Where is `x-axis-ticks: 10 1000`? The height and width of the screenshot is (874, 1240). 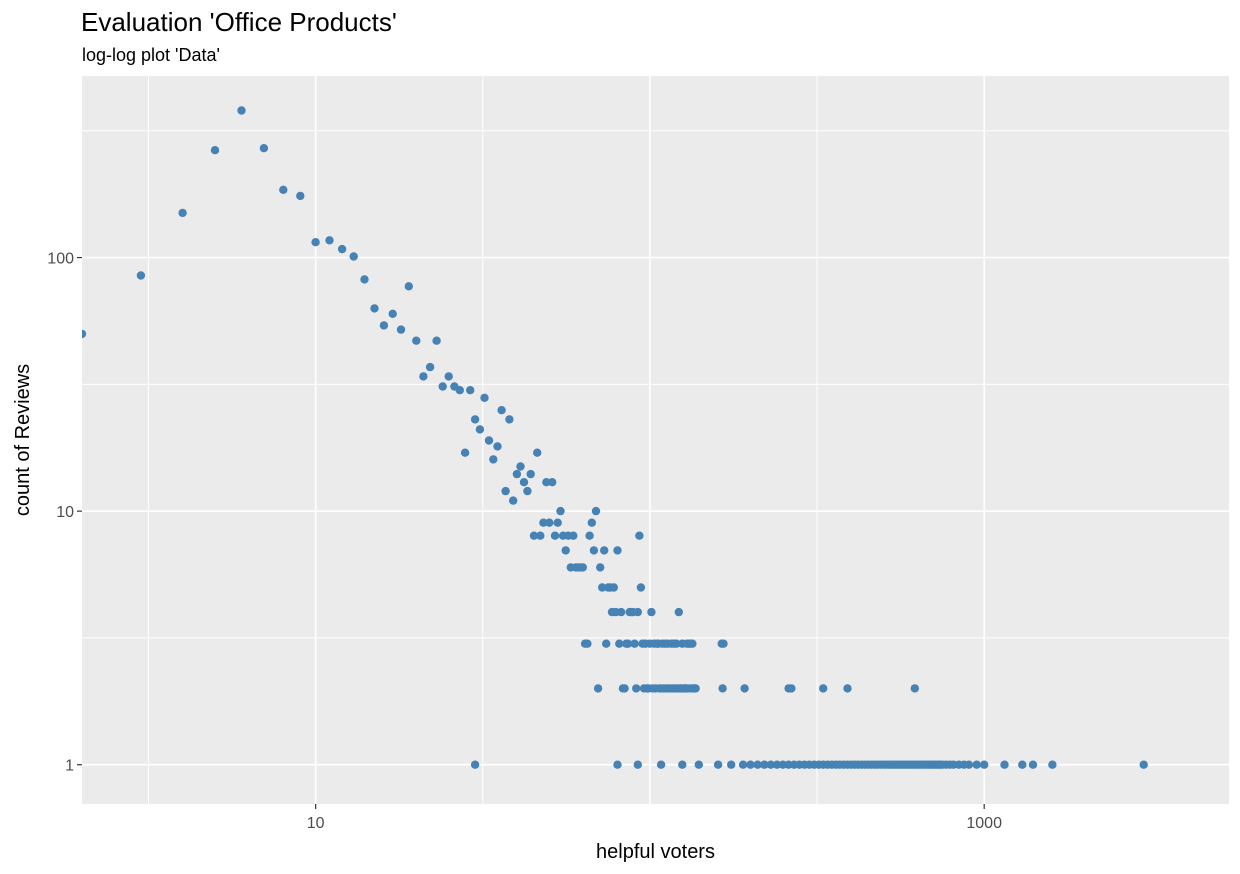 x-axis-ticks: 10 1000 is located at coordinates (654, 818).